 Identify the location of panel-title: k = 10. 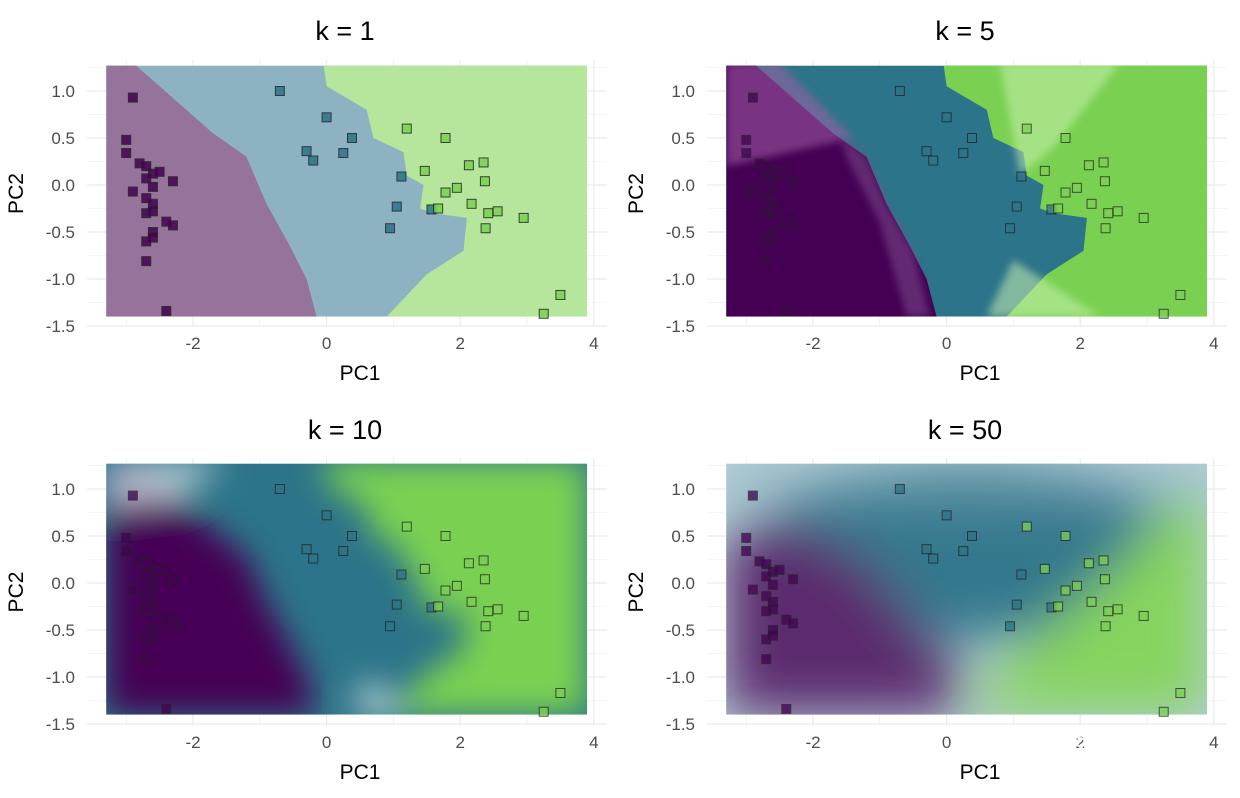
(345, 430).